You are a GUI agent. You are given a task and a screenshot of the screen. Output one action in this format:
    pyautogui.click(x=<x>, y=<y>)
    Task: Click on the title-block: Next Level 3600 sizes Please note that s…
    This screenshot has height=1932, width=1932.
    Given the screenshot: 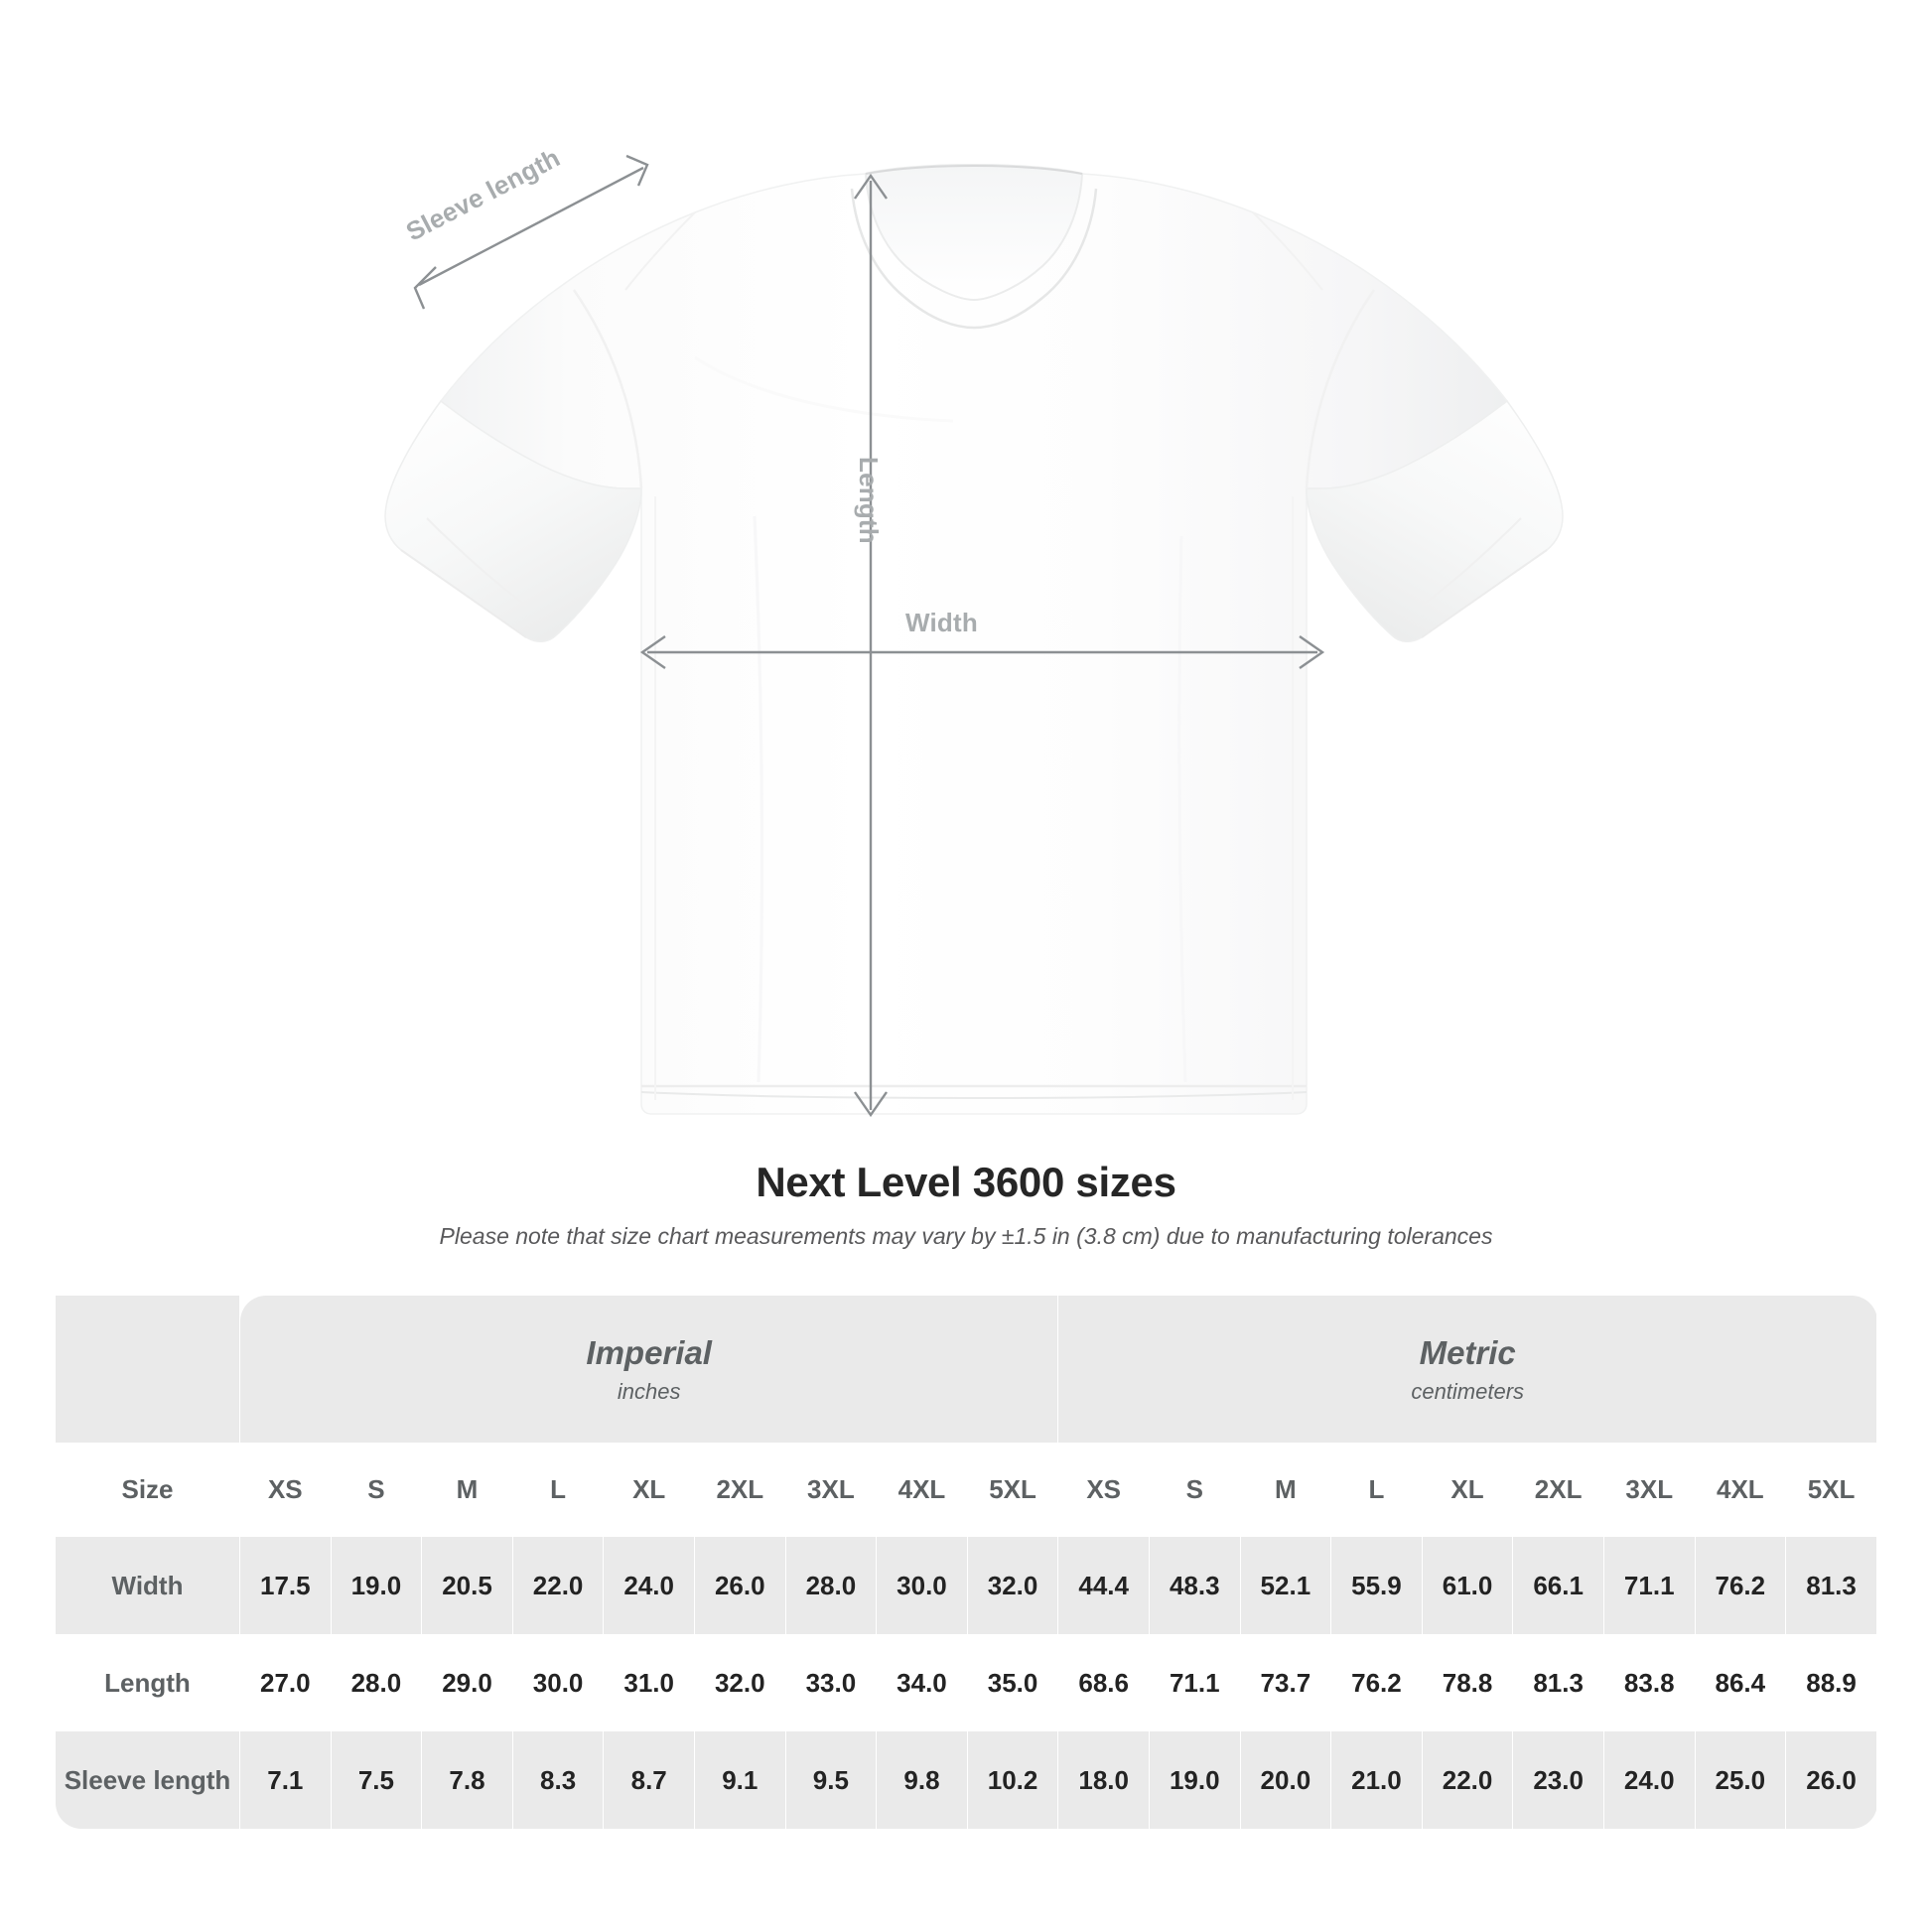 What is the action you would take?
    pyautogui.click(x=966, y=1205)
    